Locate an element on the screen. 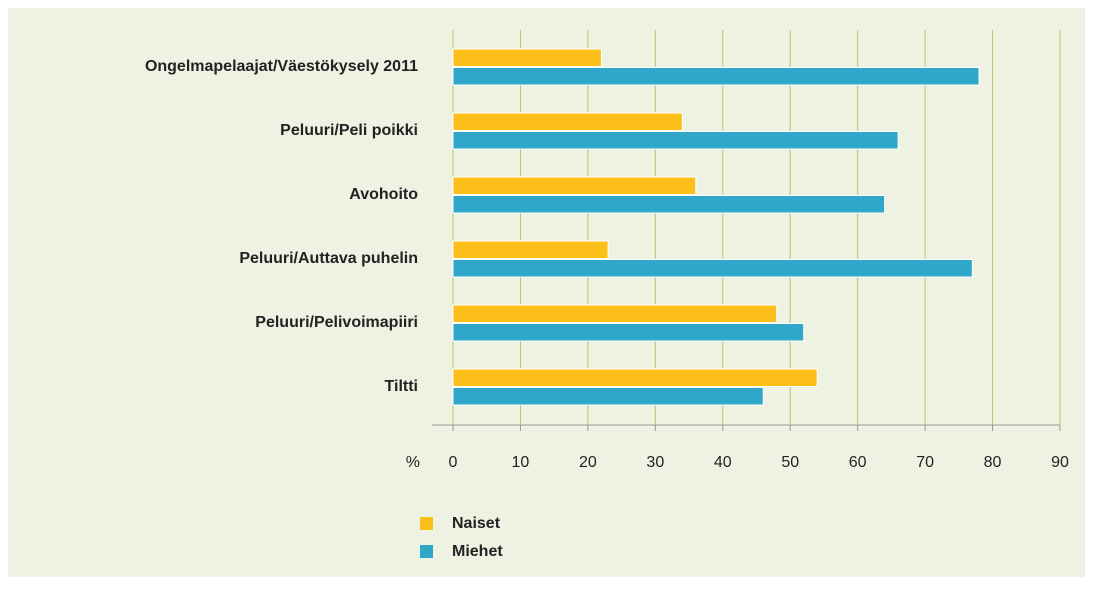 Image resolution: width=1093 pixels, height=590 pixels. y-tick-label: Peluuri/Pelivoimapiiri is located at coordinates (336, 322).